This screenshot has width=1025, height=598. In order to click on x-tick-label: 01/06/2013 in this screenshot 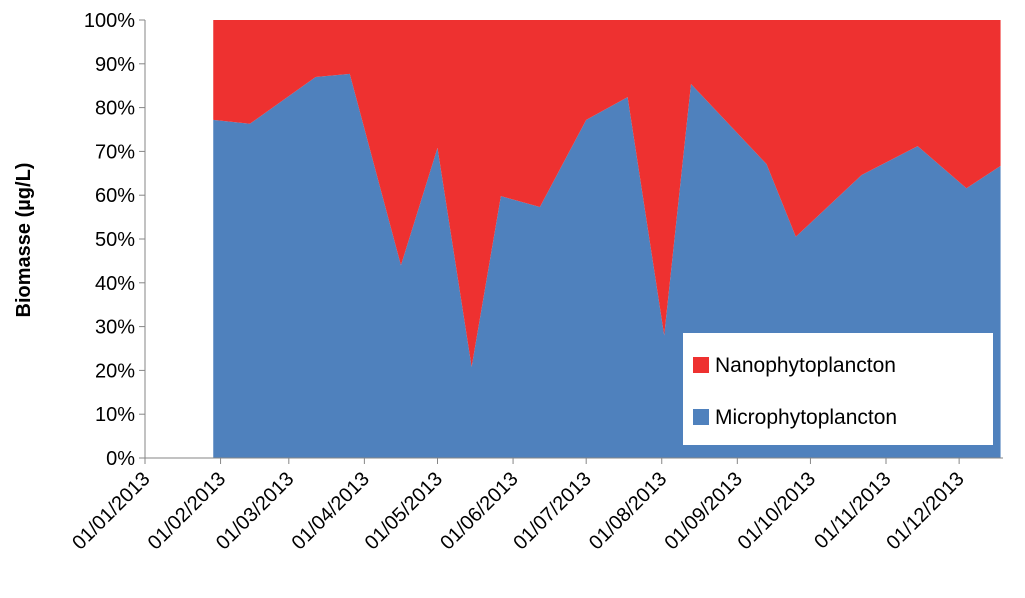, I will do `click(479, 511)`.